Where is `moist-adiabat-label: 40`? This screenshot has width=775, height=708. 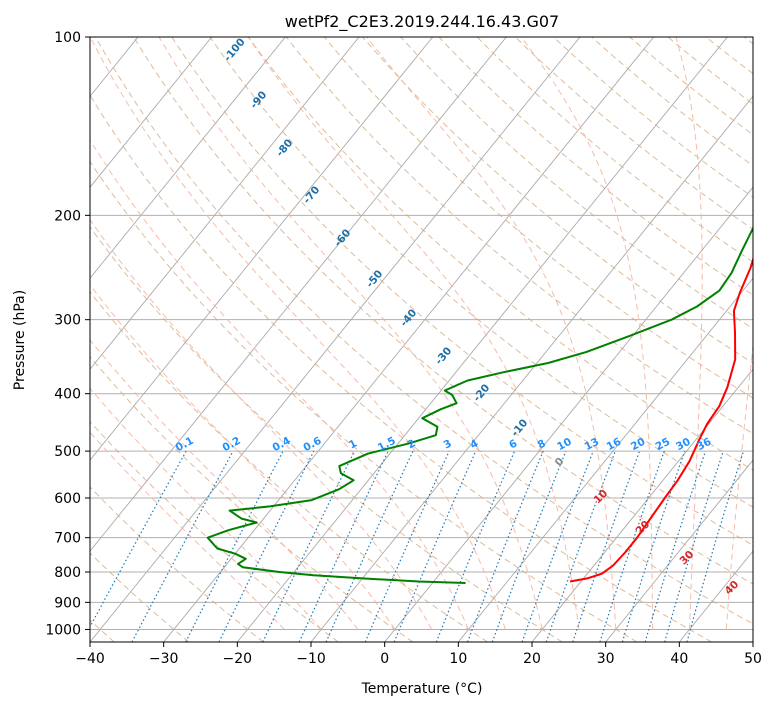
moist-adiabat-label: 40 is located at coordinates (731, 587).